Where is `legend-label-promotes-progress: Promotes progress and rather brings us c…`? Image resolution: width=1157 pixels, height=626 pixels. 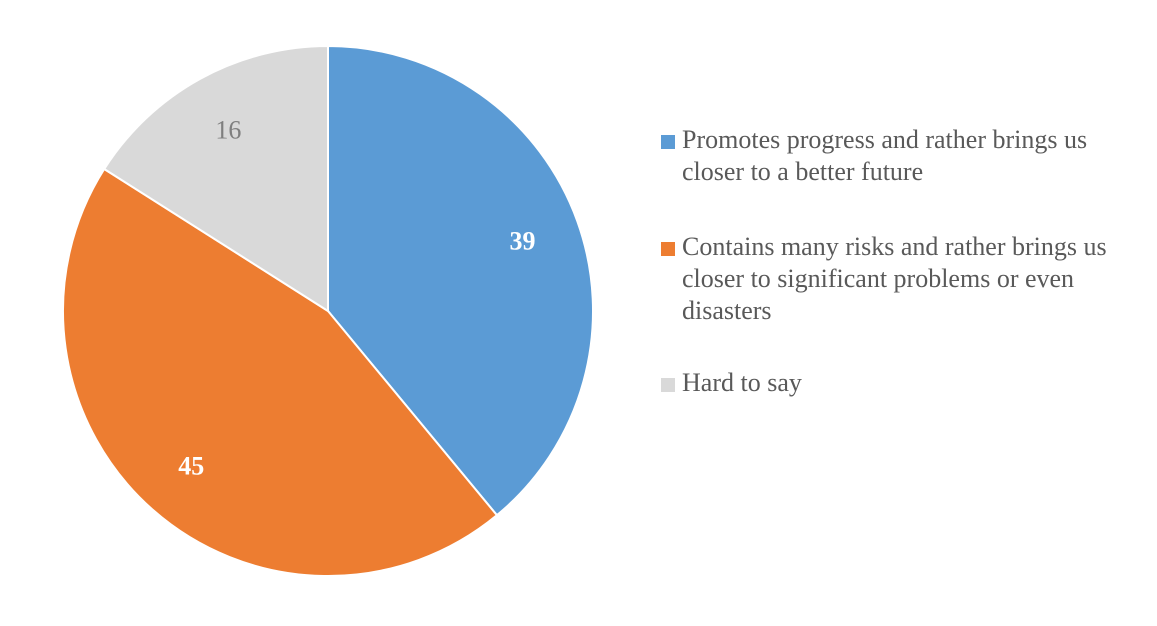 legend-label-promotes-progress: Promotes progress and rather brings us c… is located at coordinates (885, 155).